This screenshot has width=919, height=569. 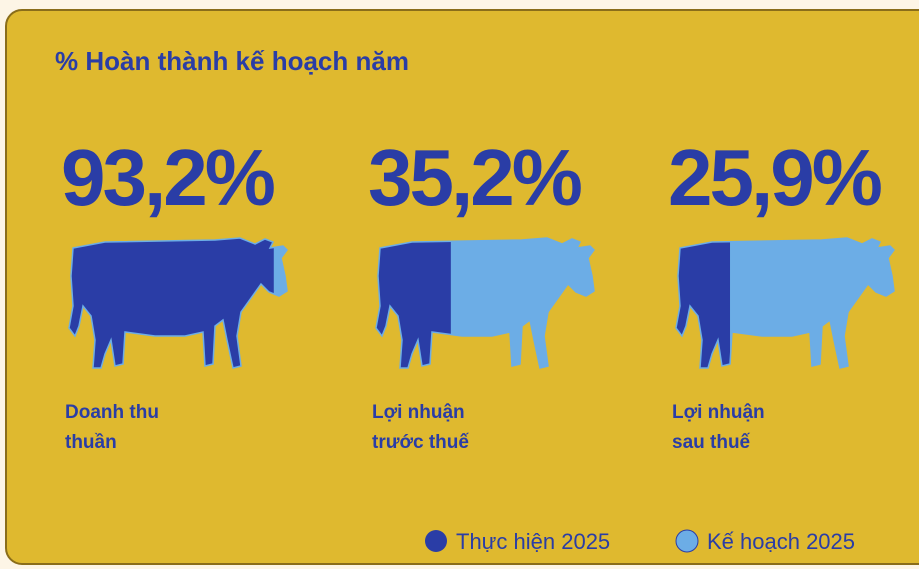 What do you see at coordinates (533, 541) in the screenshot?
I see `legend-label: Thực hiện 2025` at bounding box center [533, 541].